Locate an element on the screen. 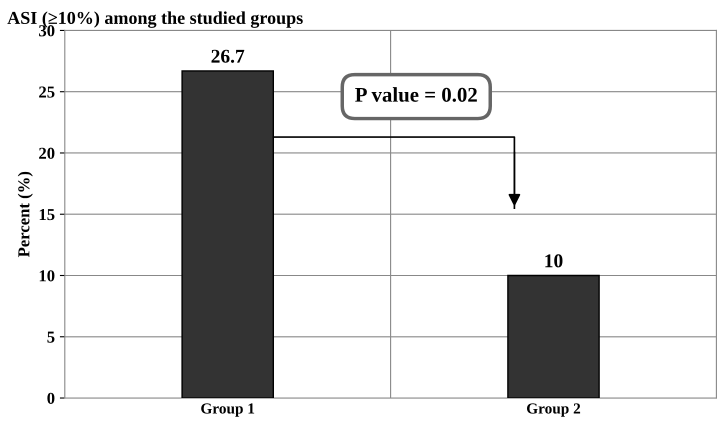 This screenshot has height=435, width=720. y-tick-label: 0 is located at coordinates (50, 398).